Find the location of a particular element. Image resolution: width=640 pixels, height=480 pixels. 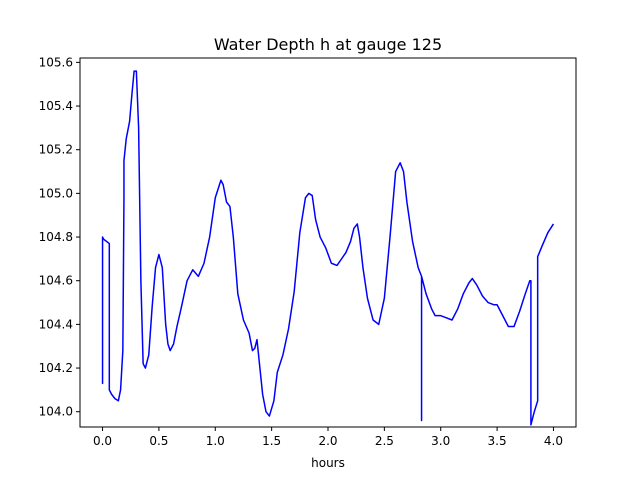

y-tick-label: 105.2 is located at coordinates (56, 150).